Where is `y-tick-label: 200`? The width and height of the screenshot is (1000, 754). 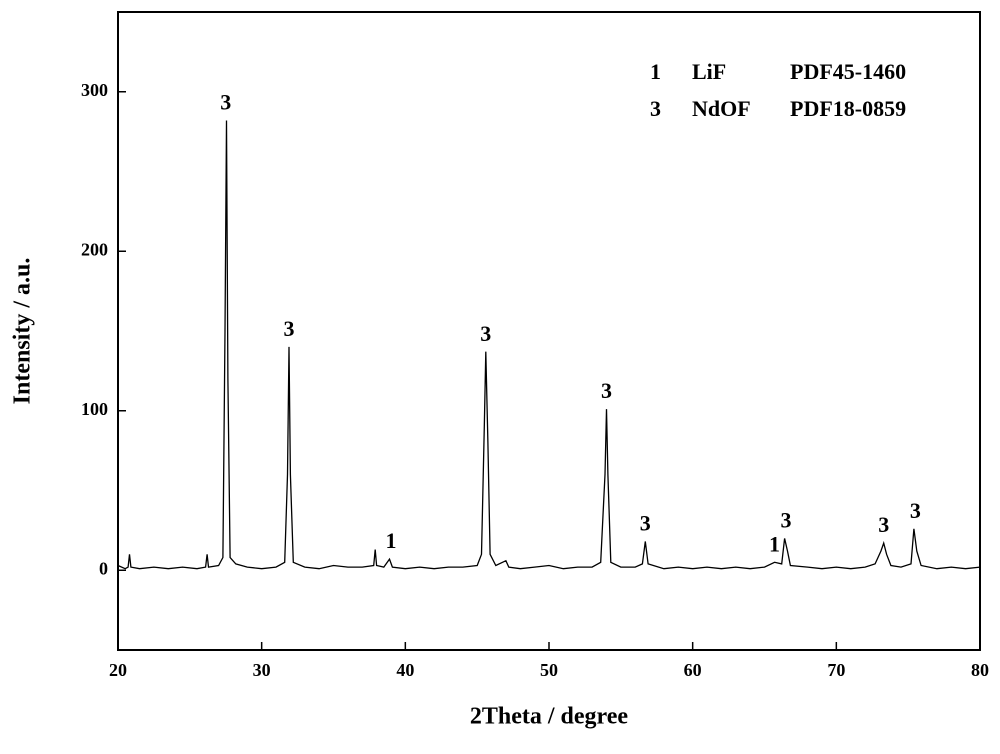
y-tick-label: 200 is located at coordinates (94, 249).